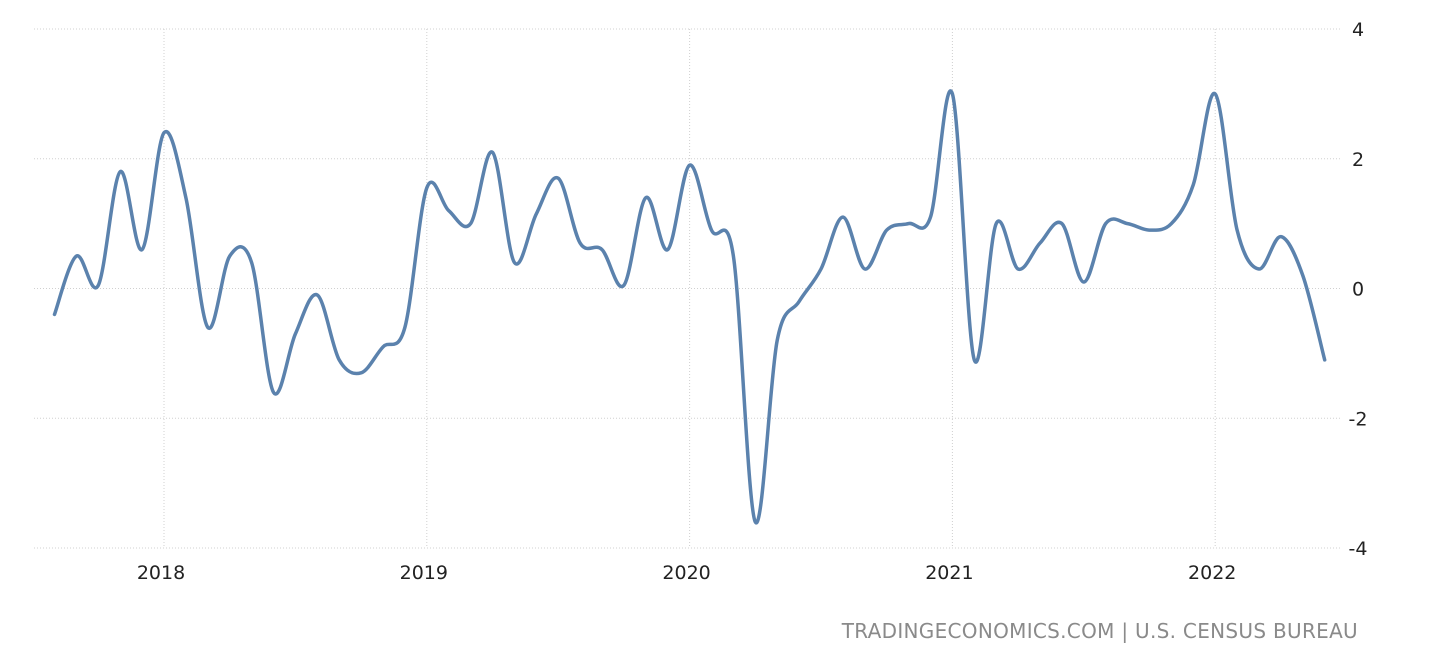 The height and width of the screenshot is (652, 1434). I want to click on y-tick-label: 0, so click(1358, 290).